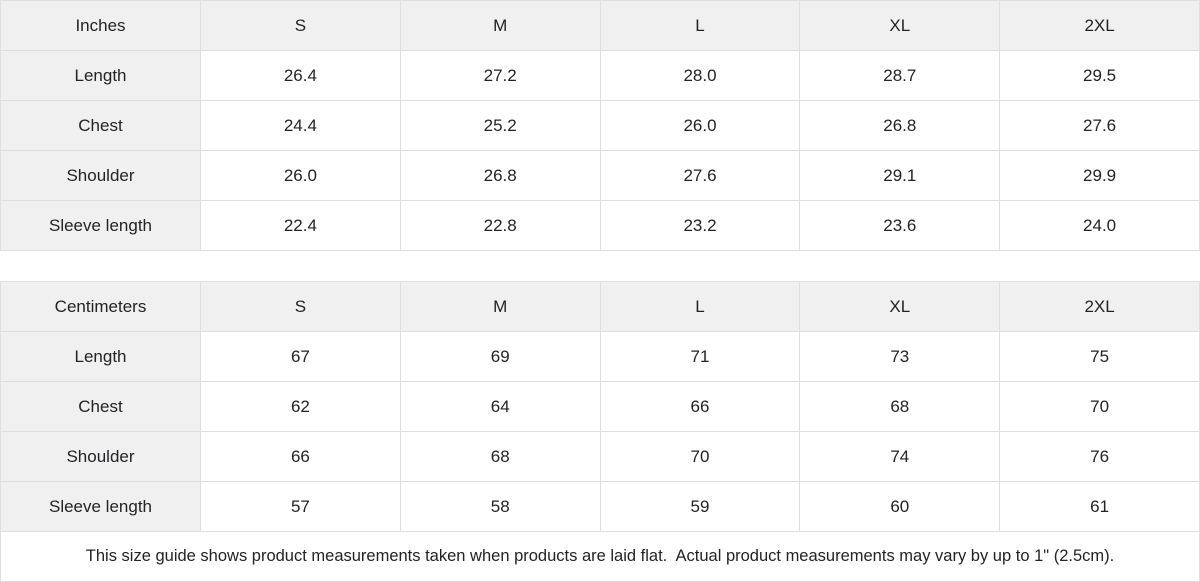 The height and width of the screenshot is (582, 1200). I want to click on measurement-value: 57, so click(300, 506).